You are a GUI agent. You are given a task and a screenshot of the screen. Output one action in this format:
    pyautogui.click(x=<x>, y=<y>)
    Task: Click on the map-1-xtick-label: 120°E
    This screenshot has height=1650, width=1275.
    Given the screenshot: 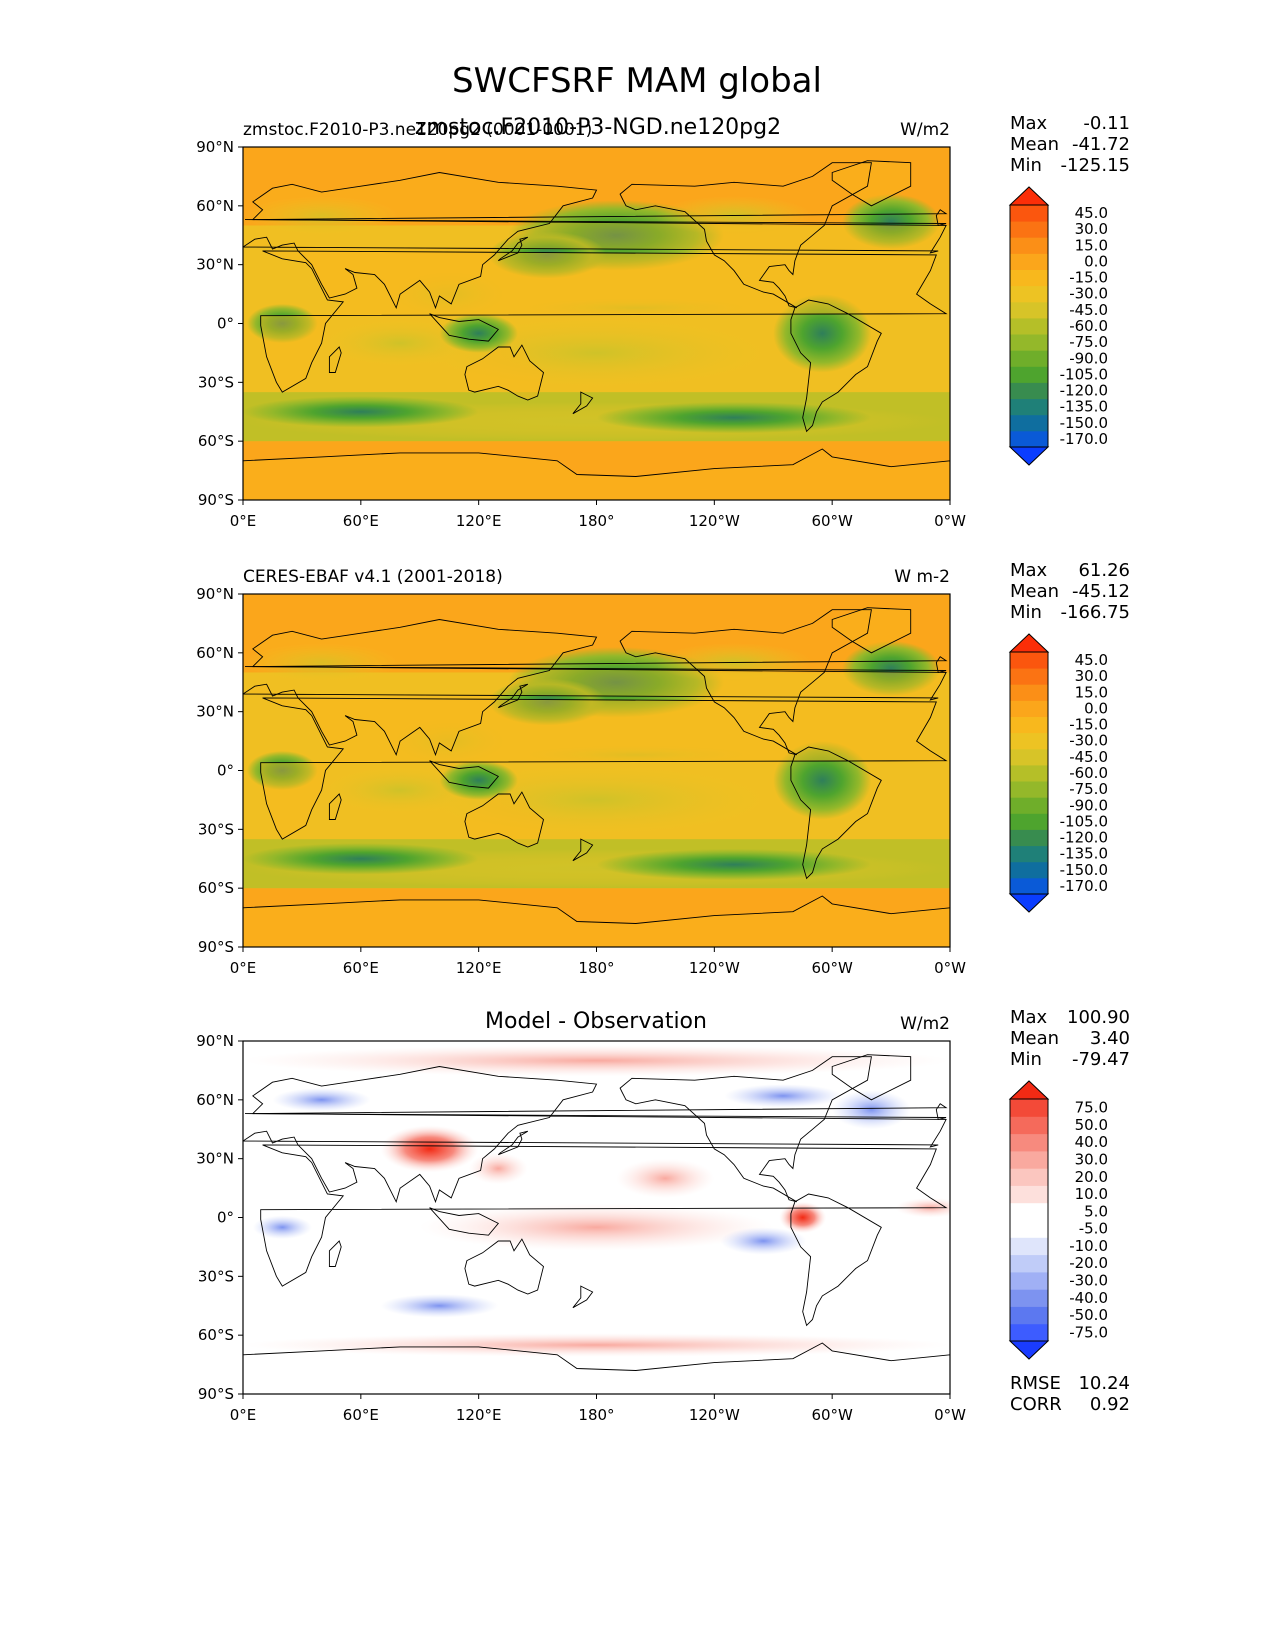 What is the action you would take?
    pyautogui.click(x=479, y=968)
    